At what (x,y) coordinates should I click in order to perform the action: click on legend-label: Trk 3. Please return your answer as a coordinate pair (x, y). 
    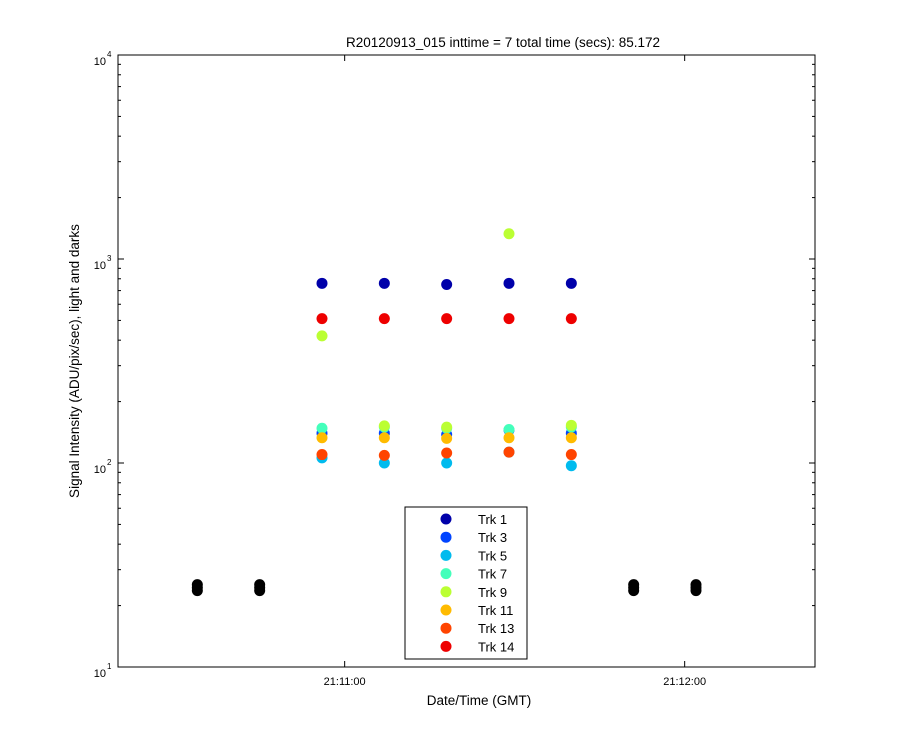
    Looking at the image, I should click on (492, 537).